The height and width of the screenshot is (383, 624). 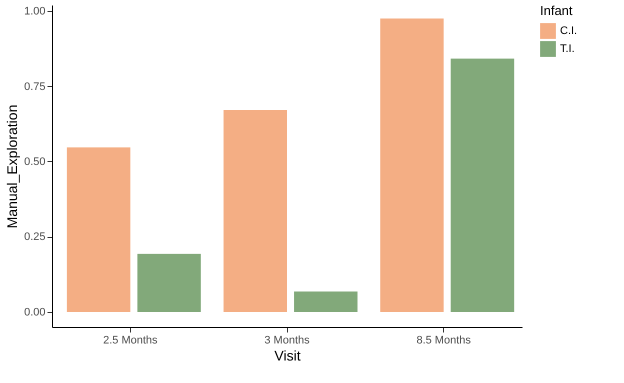 What do you see at coordinates (567, 49) in the screenshot?
I see `legend-label: T.I.` at bounding box center [567, 49].